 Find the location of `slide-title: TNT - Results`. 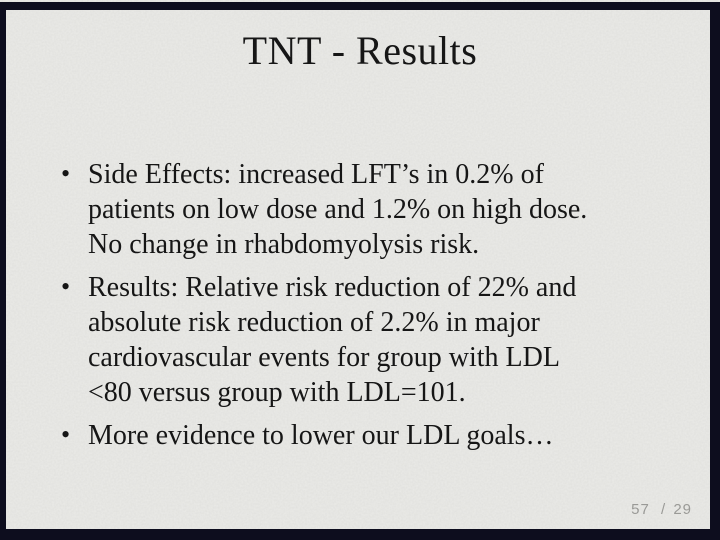

slide-title: TNT - Results is located at coordinates (360, 50).